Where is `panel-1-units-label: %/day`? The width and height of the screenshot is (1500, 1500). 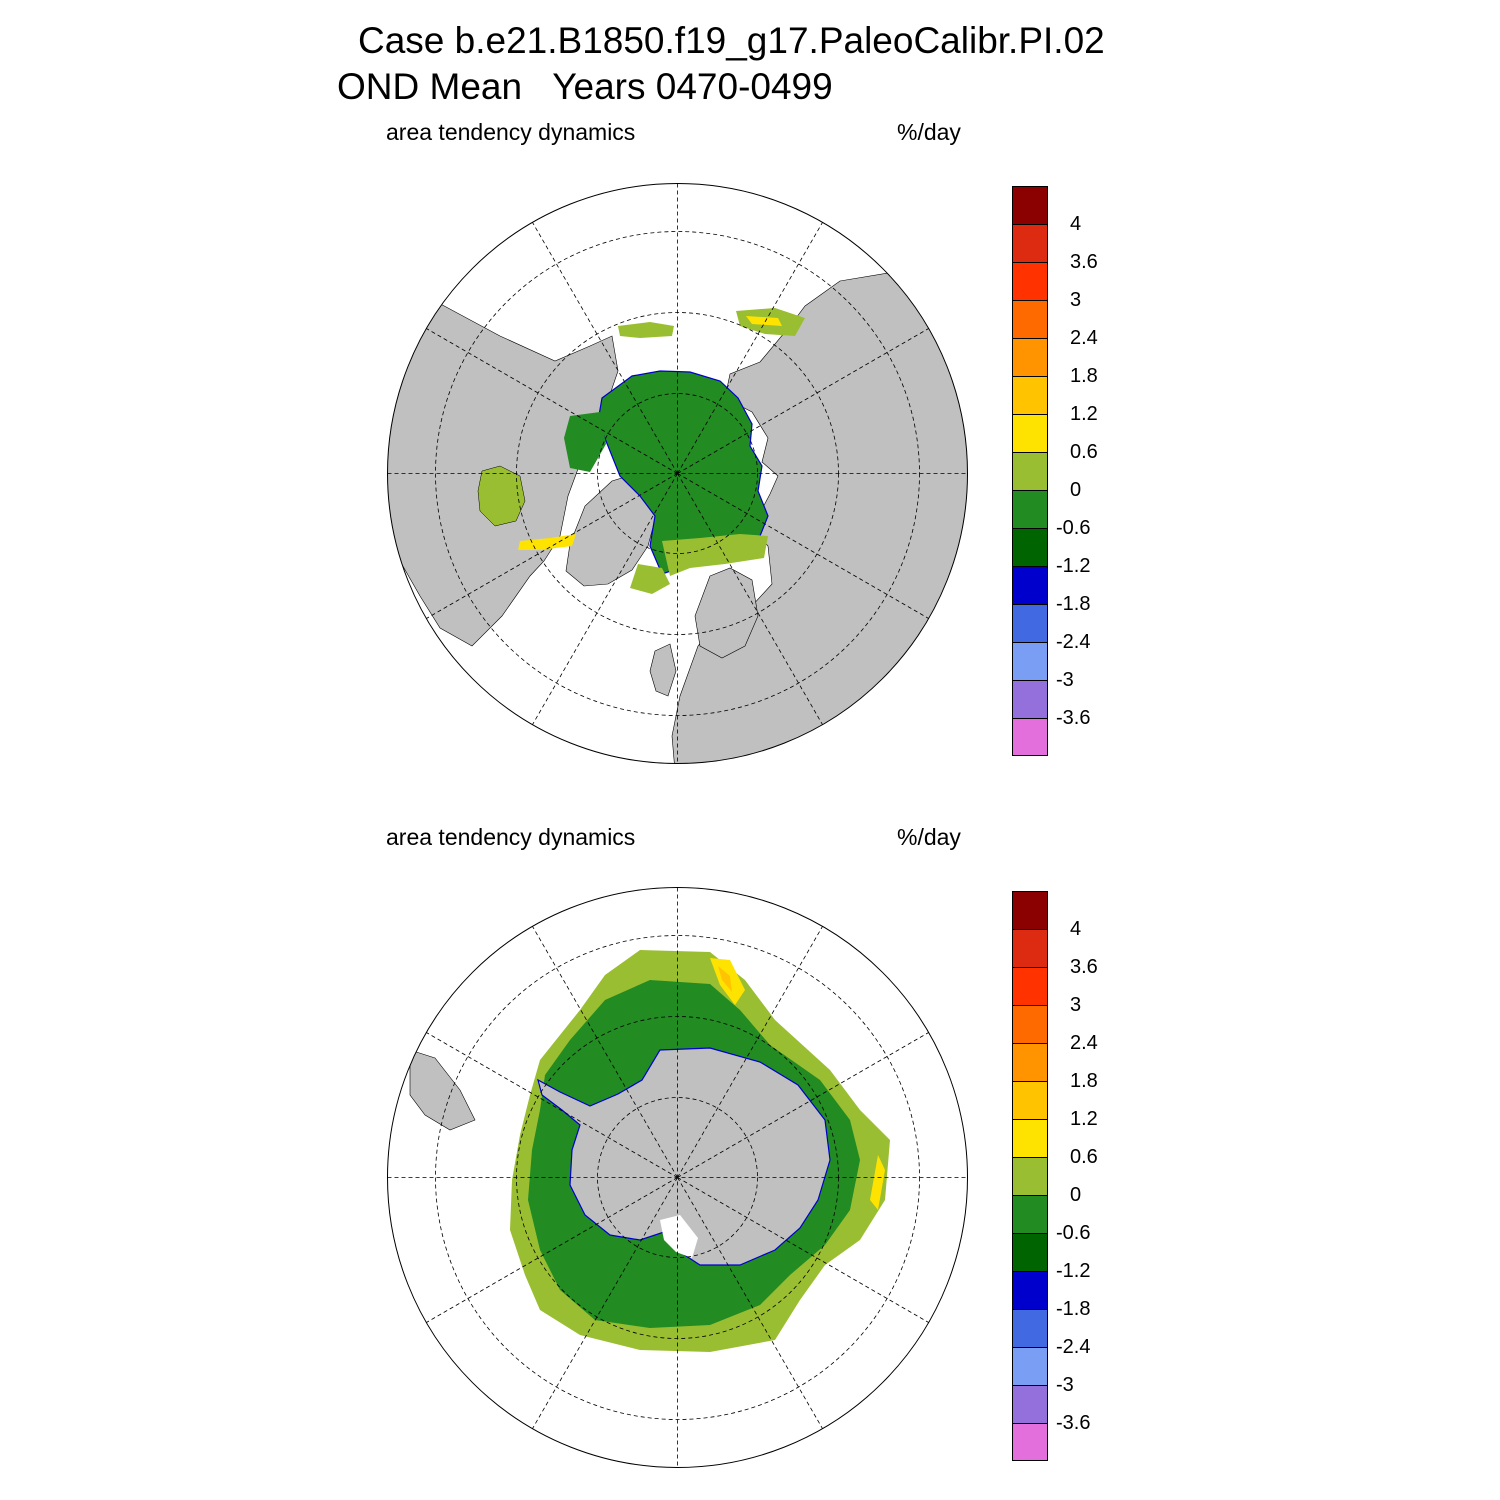
panel-1-units-label: %/day is located at coordinates (929, 132).